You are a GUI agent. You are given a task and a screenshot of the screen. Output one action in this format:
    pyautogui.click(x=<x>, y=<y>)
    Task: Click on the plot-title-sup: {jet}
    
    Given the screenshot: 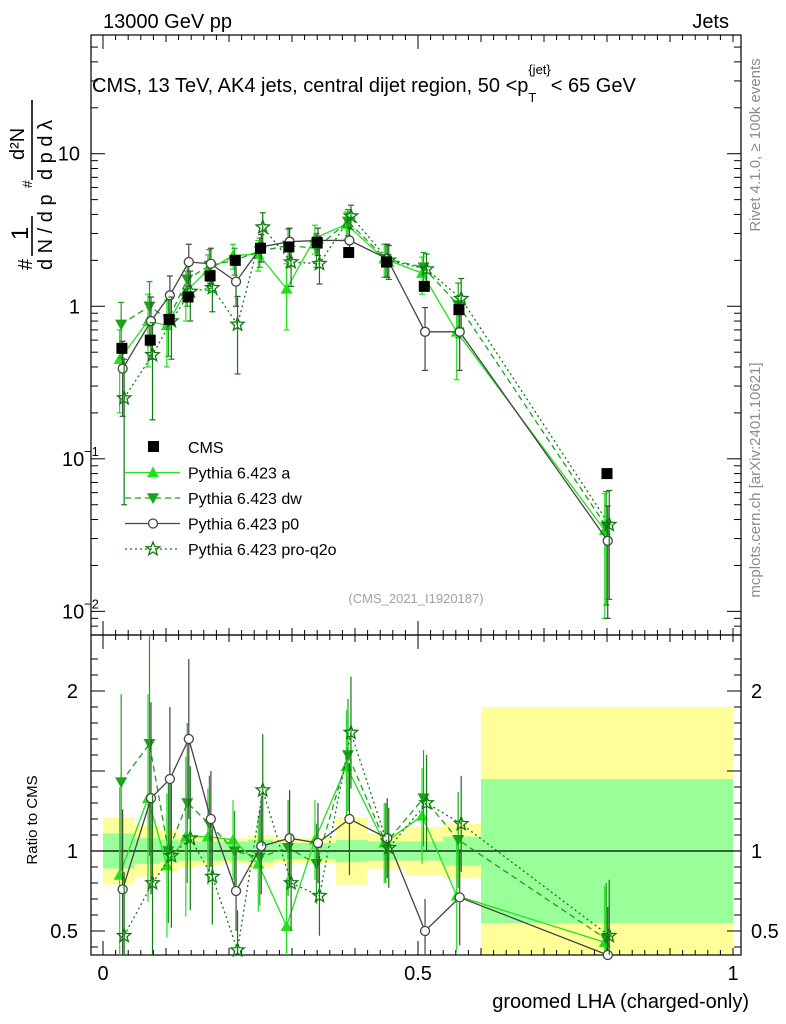 What is the action you would take?
    pyautogui.click(x=539, y=69)
    